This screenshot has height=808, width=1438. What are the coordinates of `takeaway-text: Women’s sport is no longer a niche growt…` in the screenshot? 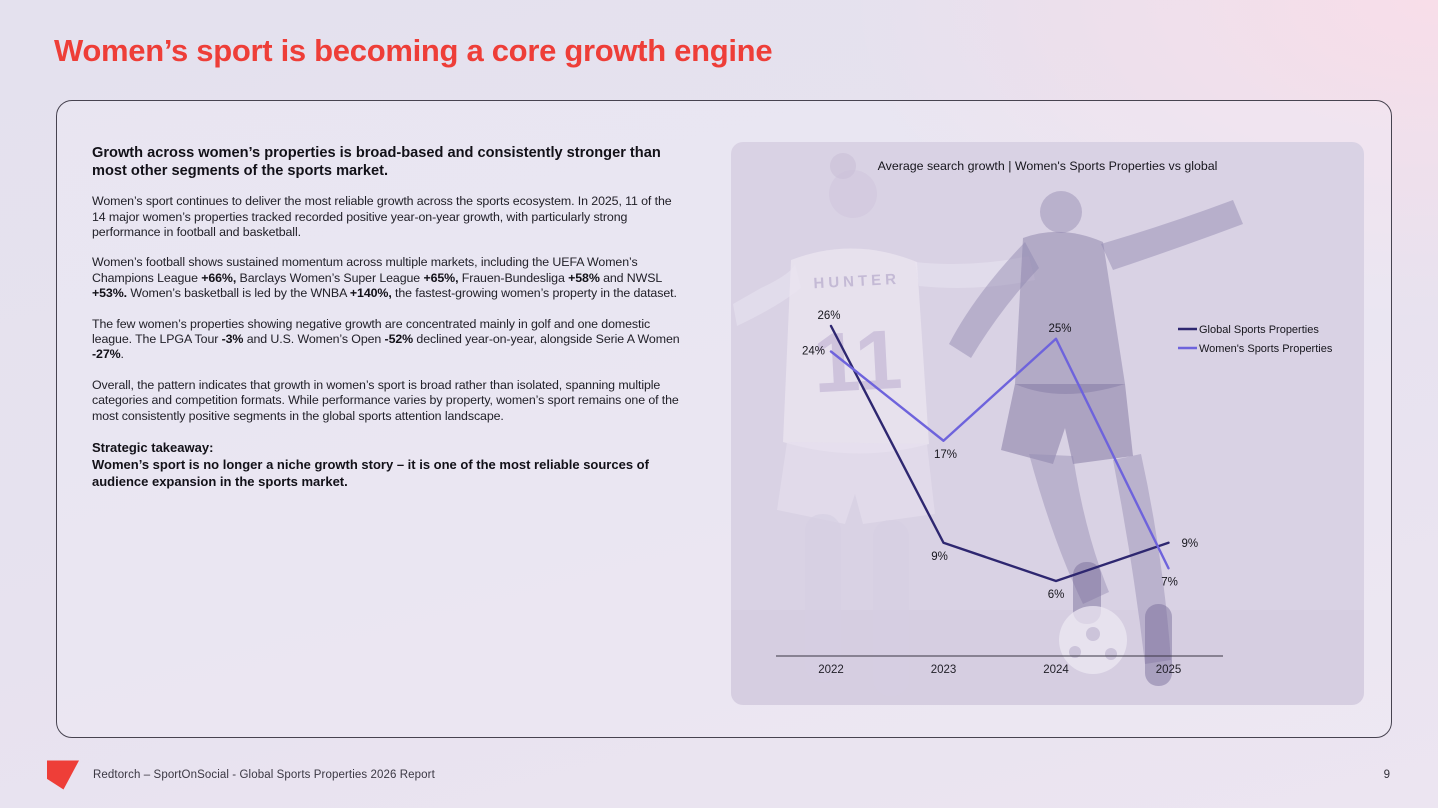 It's located at (370, 473).